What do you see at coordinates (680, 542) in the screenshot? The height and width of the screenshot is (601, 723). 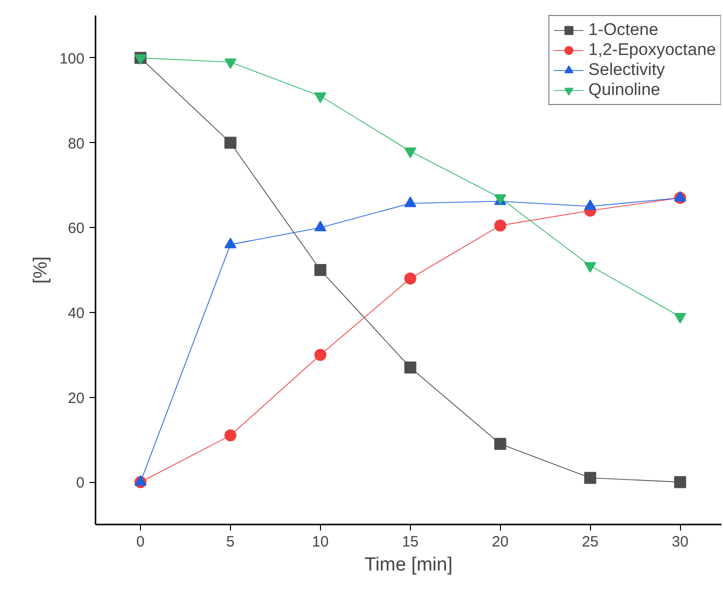 I see `x-tick-label: 30` at bounding box center [680, 542].